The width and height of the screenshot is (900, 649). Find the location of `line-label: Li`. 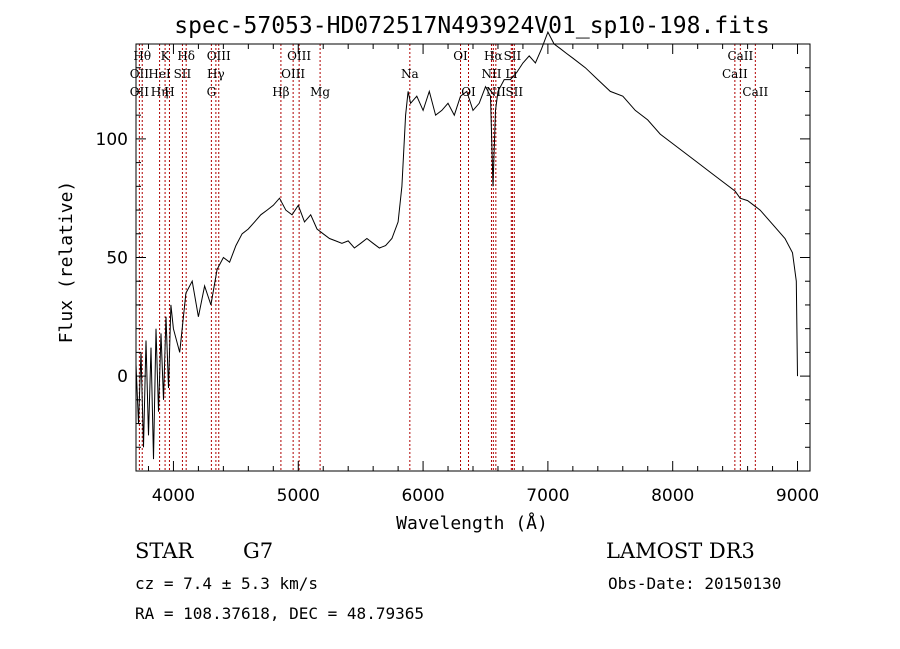

line-label: Li is located at coordinates (511, 74).